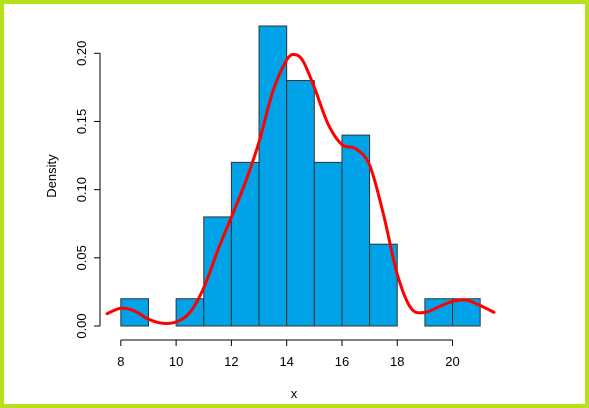  I want to click on x-axis: 8 10 12 14 16 18 20, so click(288, 354).